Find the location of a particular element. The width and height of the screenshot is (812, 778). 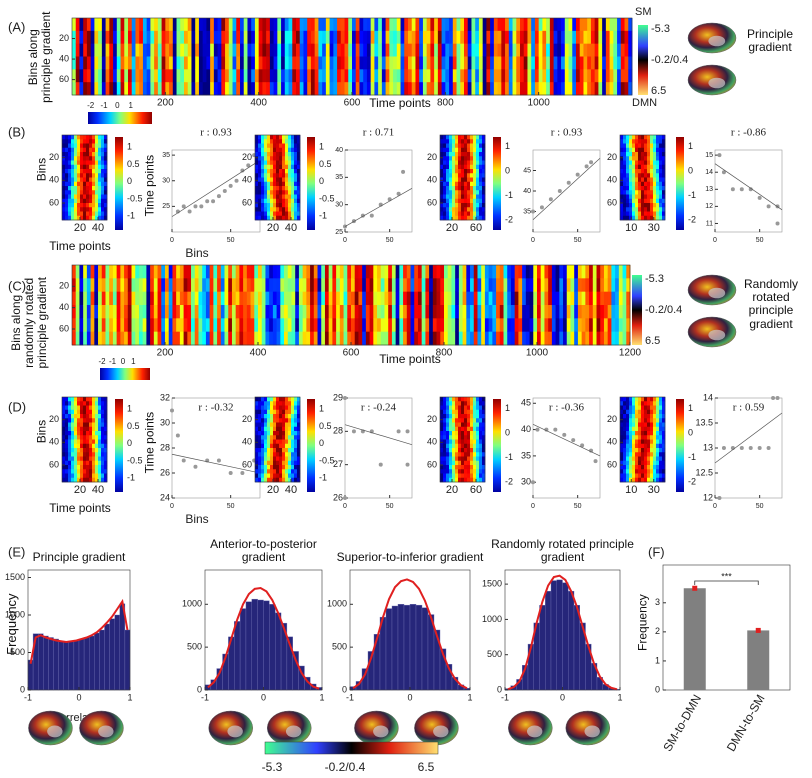

x-tick-label: 50 is located at coordinates (578, 506).